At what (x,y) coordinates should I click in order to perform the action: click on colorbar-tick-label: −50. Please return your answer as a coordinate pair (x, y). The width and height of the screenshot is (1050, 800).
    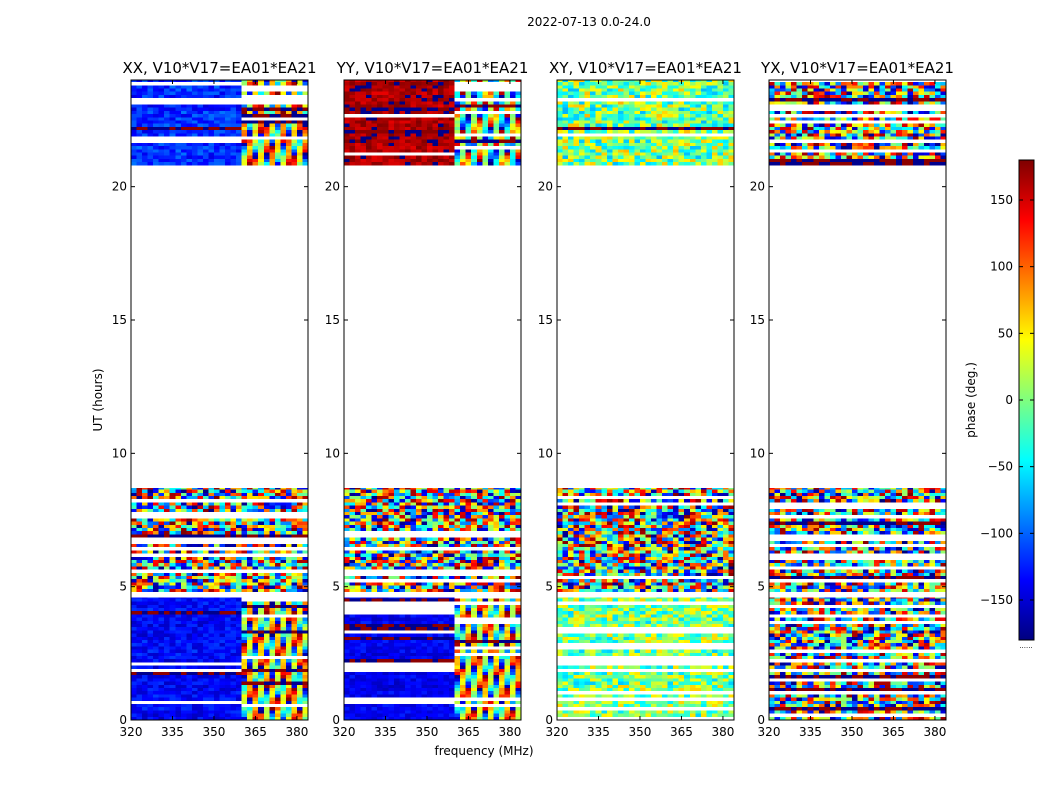
    Looking at the image, I should click on (1000, 467).